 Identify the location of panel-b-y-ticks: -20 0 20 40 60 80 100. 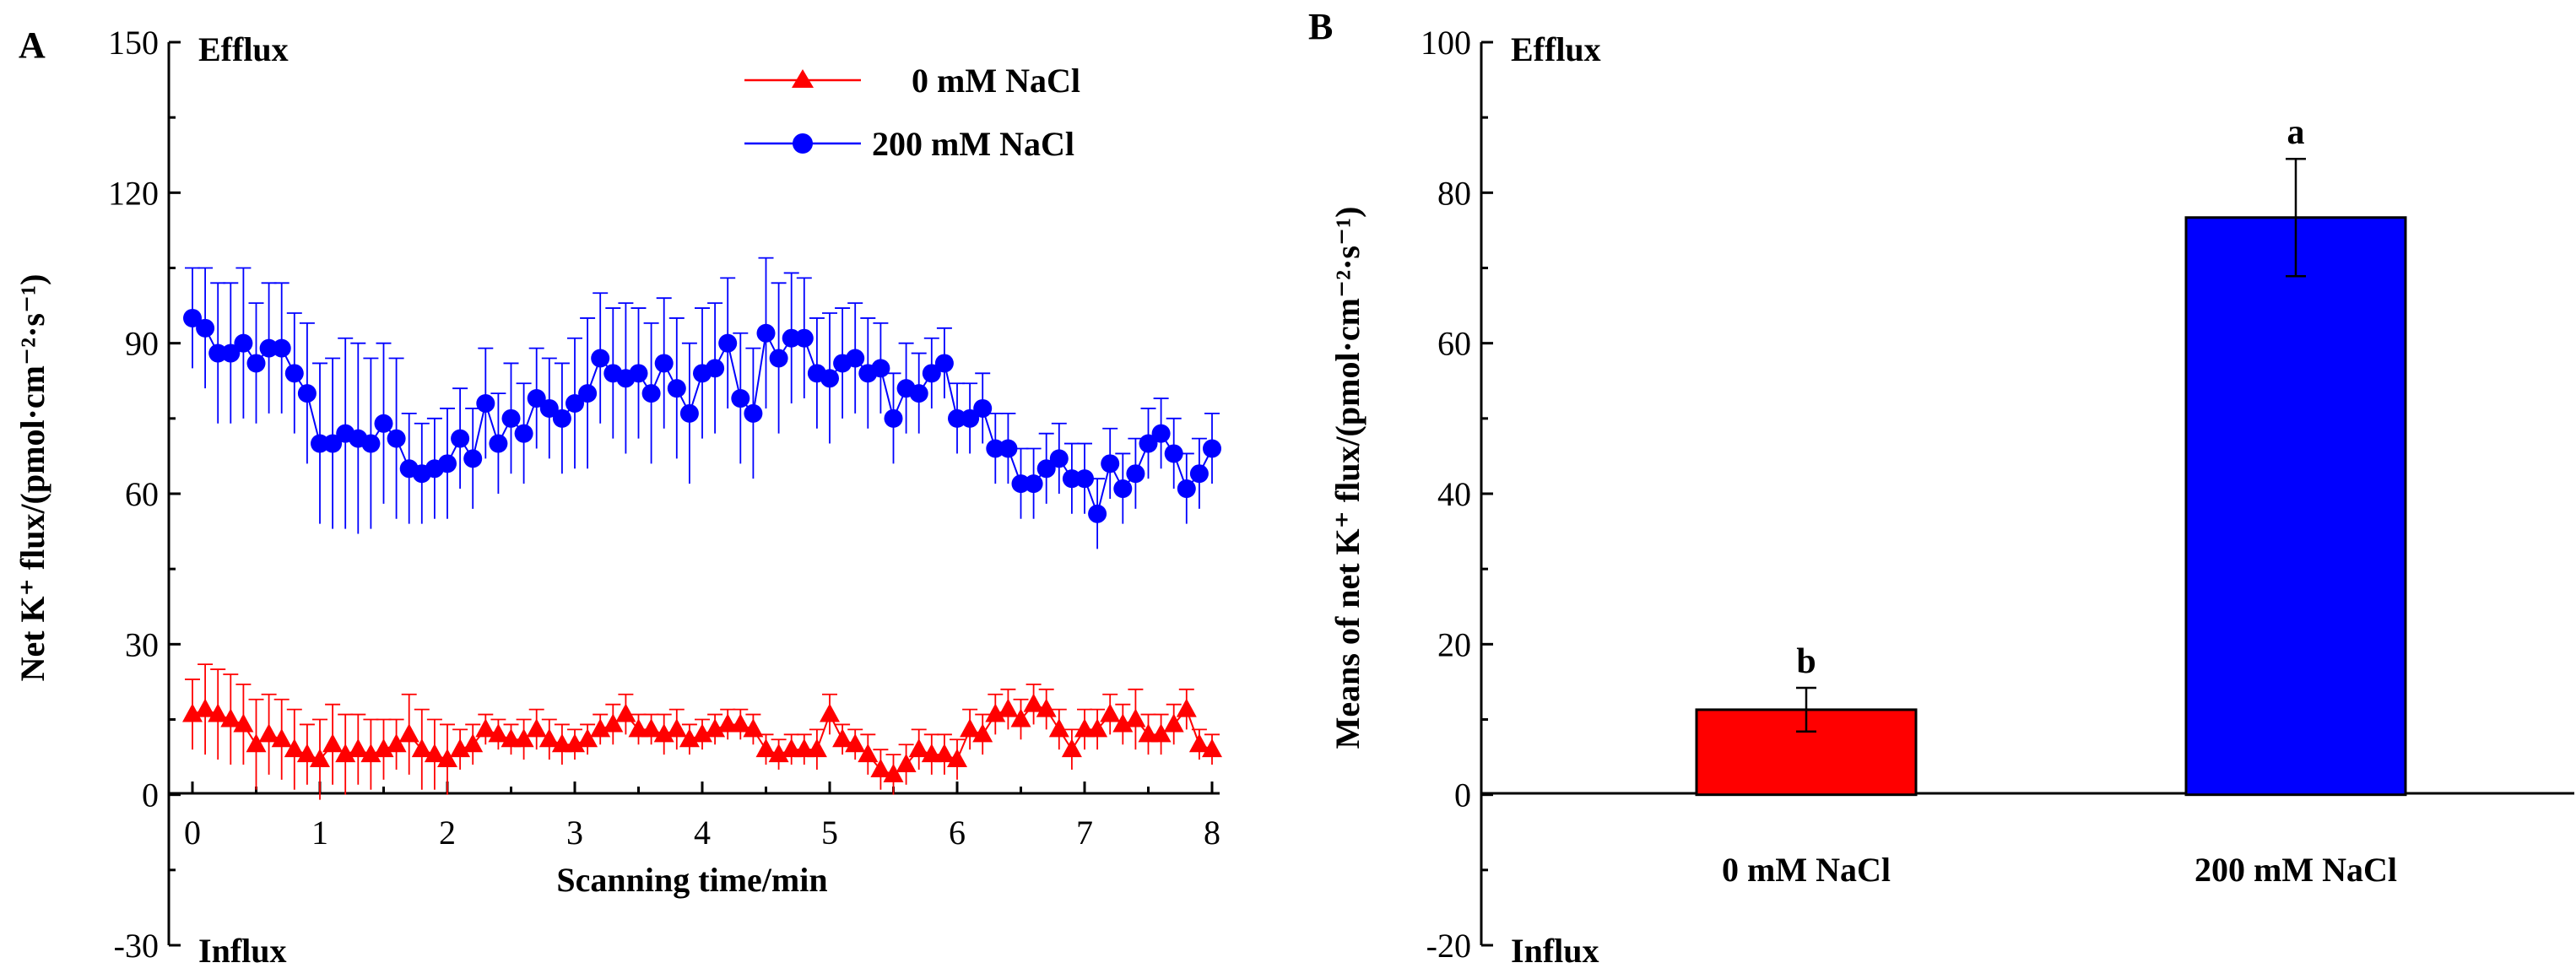
(1457, 495).